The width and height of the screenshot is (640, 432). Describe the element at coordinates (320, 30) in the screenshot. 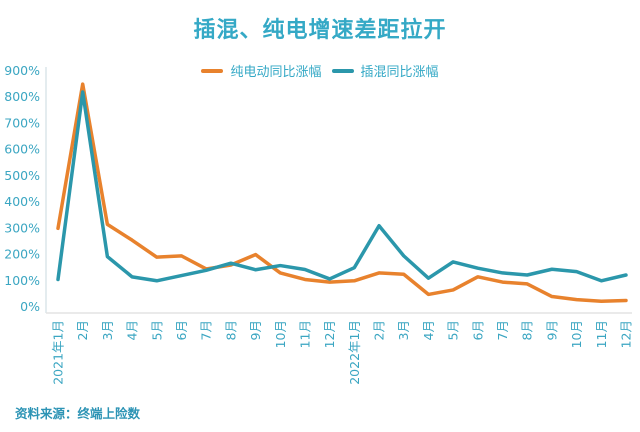

I see `chart-title: 插混、纯电增速差距拉开` at that location.